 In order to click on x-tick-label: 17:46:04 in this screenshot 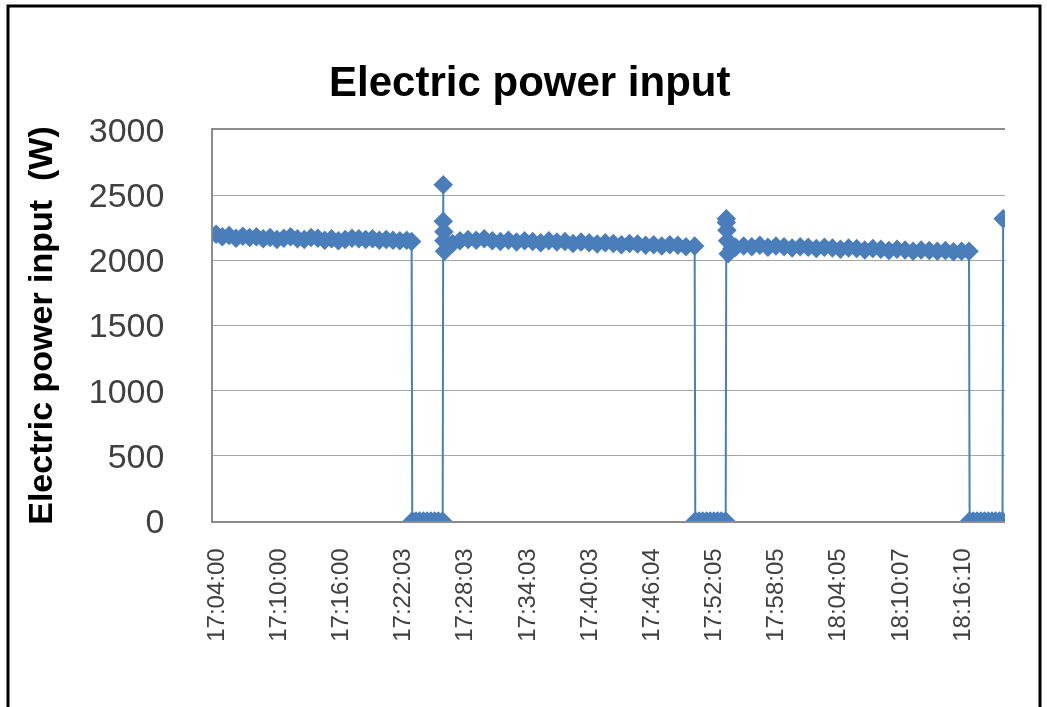, I will do `click(650, 595)`.